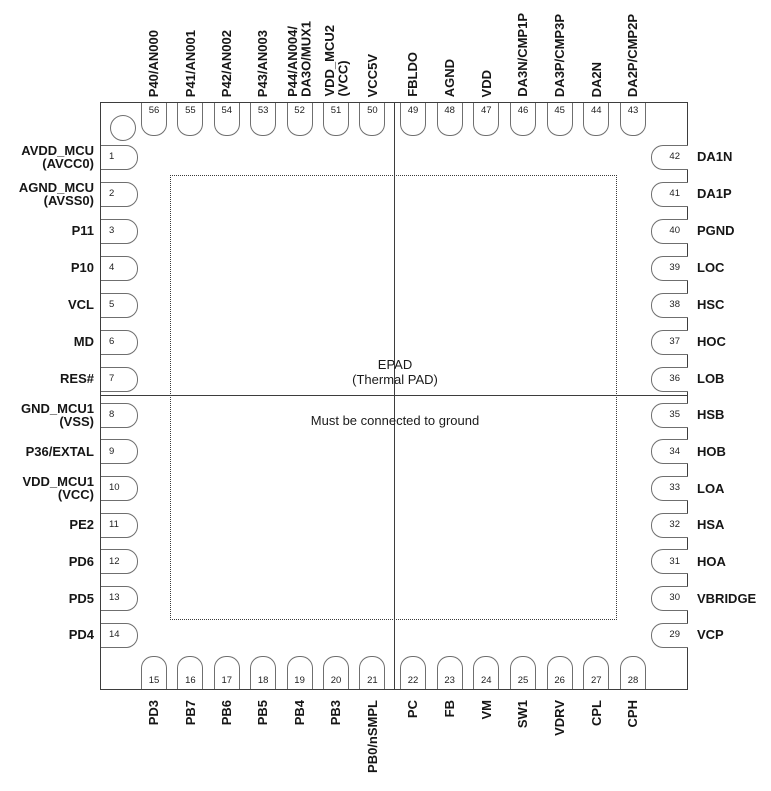 This screenshot has width=771, height=791. Describe the element at coordinates (711, 561) in the screenshot. I see `pin-label-text-31: HOA` at that location.